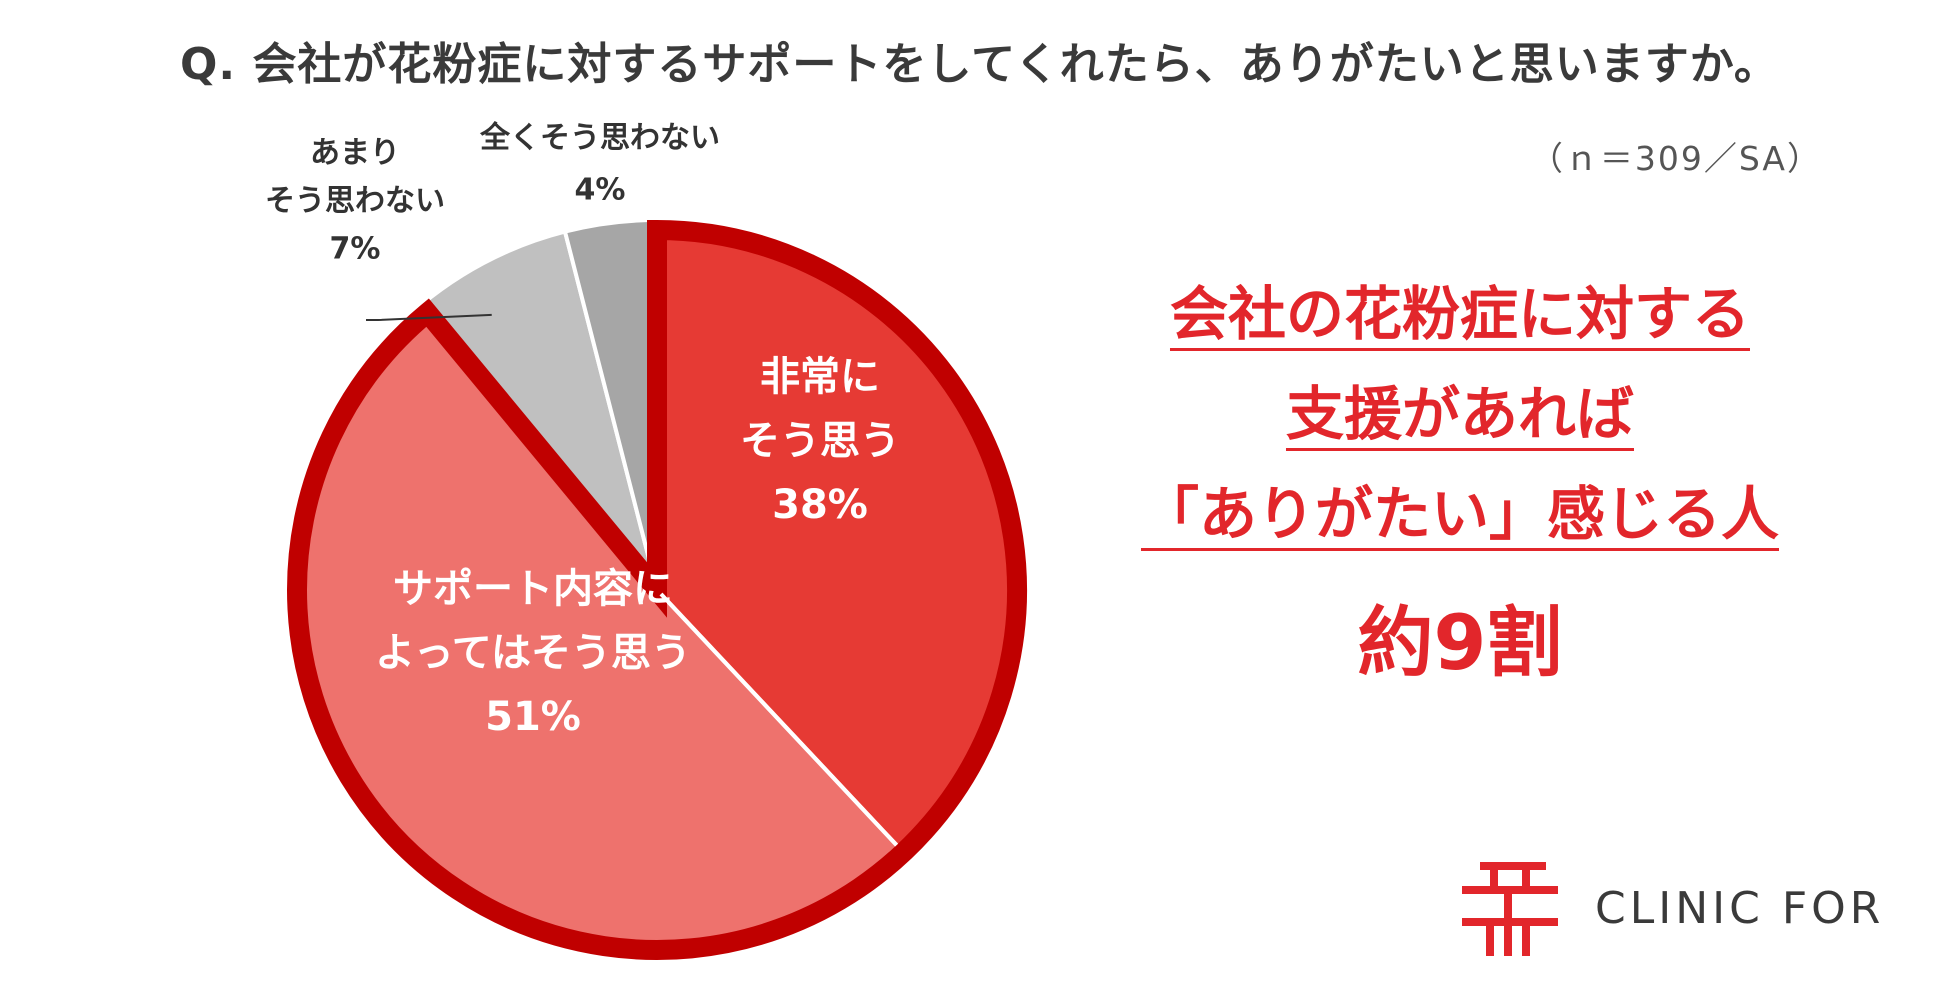 This screenshot has width=1950, height=1003. I want to click on headline-line-3: 「ありがたい」感じる人, so click(1459, 514).